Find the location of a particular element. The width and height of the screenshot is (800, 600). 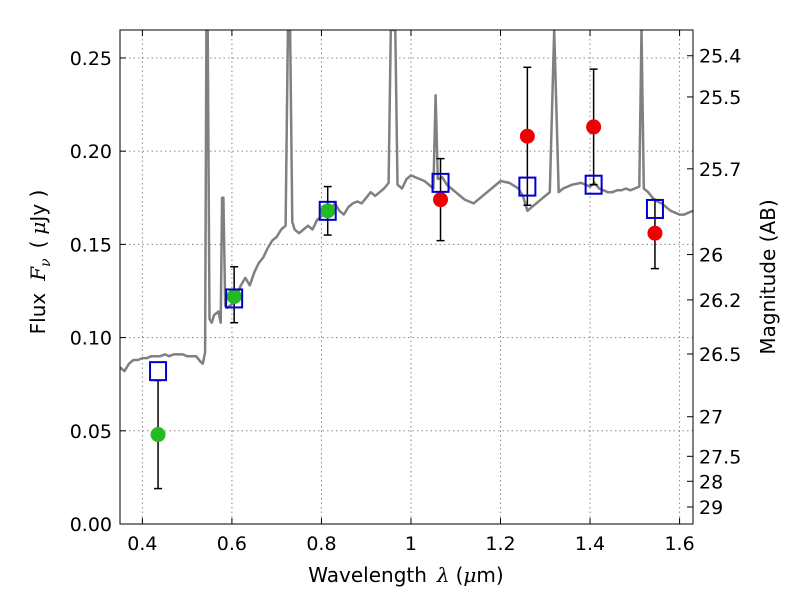

y-tick-label: 0.00 is located at coordinates (91, 525).